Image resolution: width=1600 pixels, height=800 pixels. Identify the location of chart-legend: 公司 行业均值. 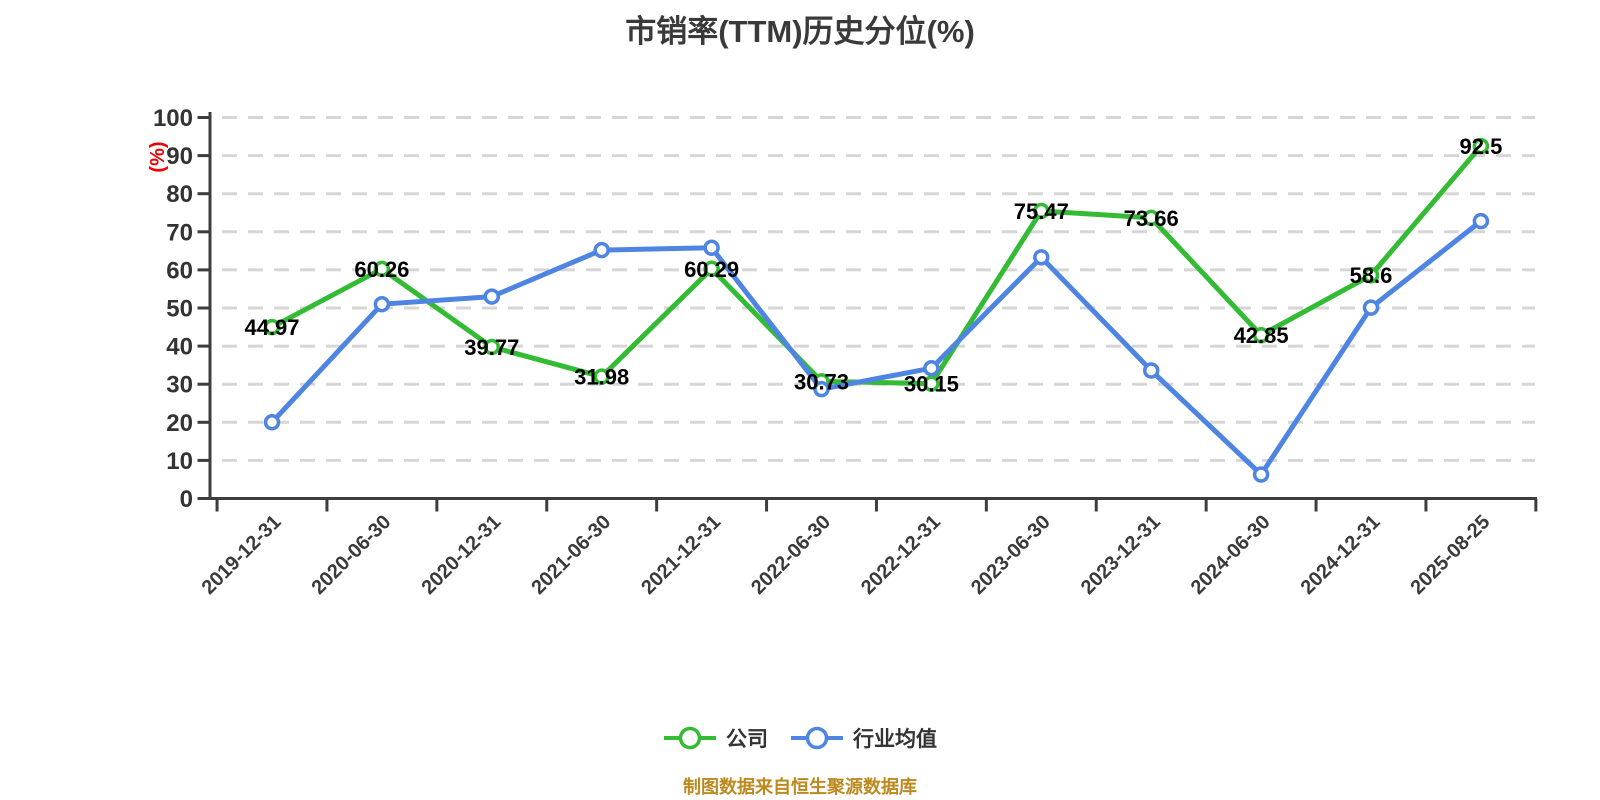
(800, 738).